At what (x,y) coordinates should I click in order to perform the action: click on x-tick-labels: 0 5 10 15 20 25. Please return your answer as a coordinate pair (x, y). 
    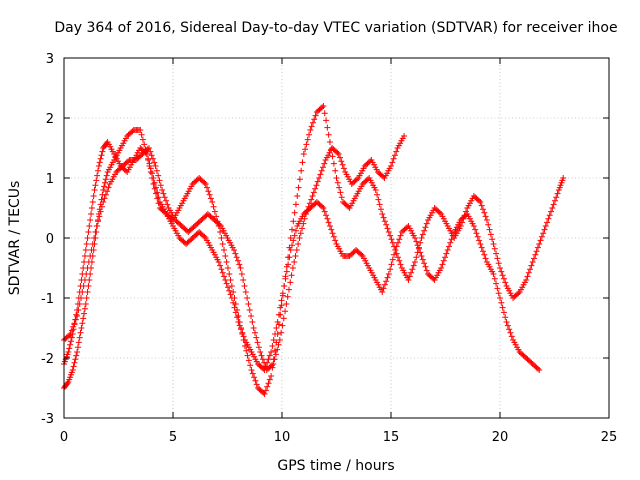
    Looking at the image, I should click on (338, 437).